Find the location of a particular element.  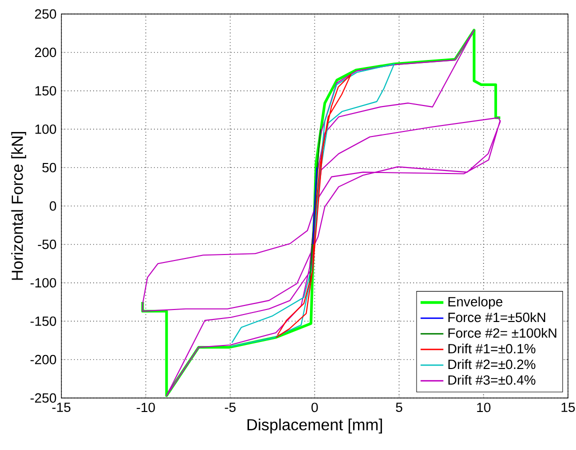

x-tick-label: -10 is located at coordinates (145, 407).